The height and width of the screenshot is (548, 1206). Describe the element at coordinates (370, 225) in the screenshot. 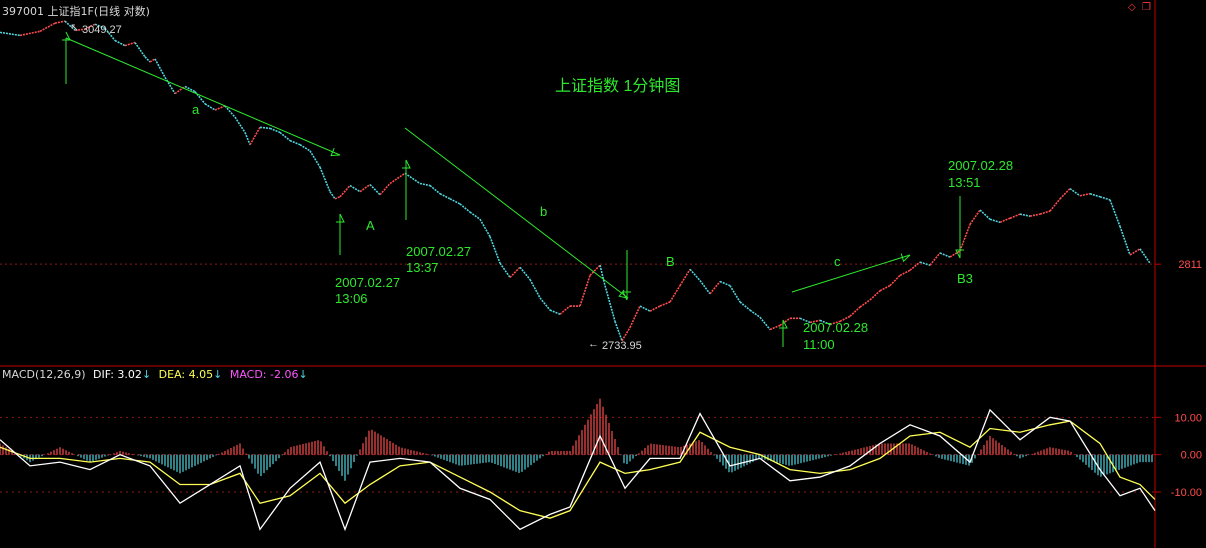

I see `label-A: A` at that location.